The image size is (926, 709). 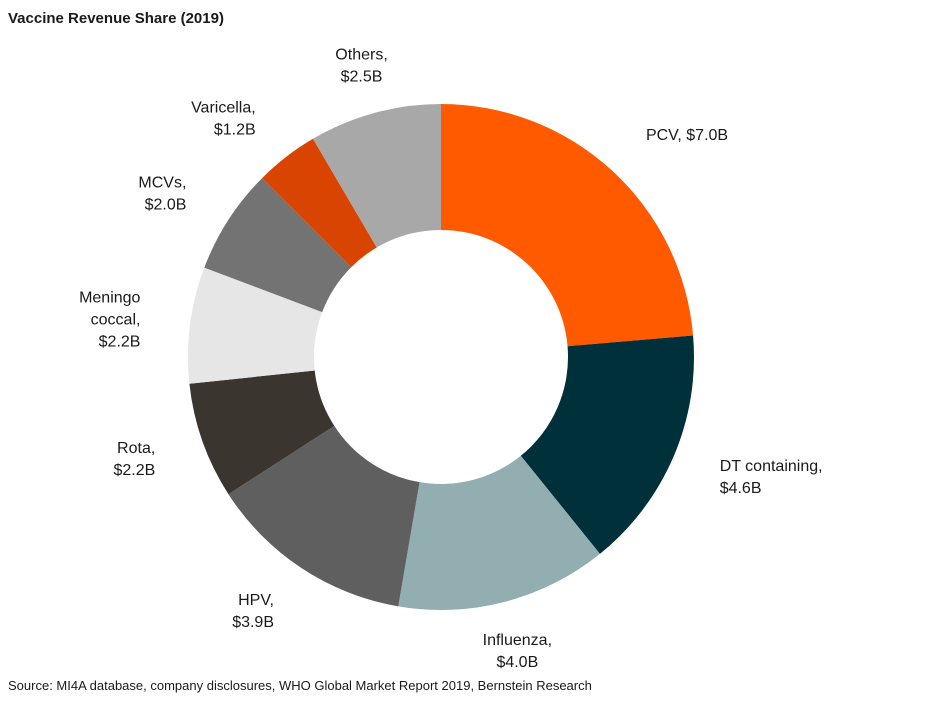 What do you see at coordinates (324, 516) in the screenshot?
I see `slice-hpv` at bounding box center [324, 516].